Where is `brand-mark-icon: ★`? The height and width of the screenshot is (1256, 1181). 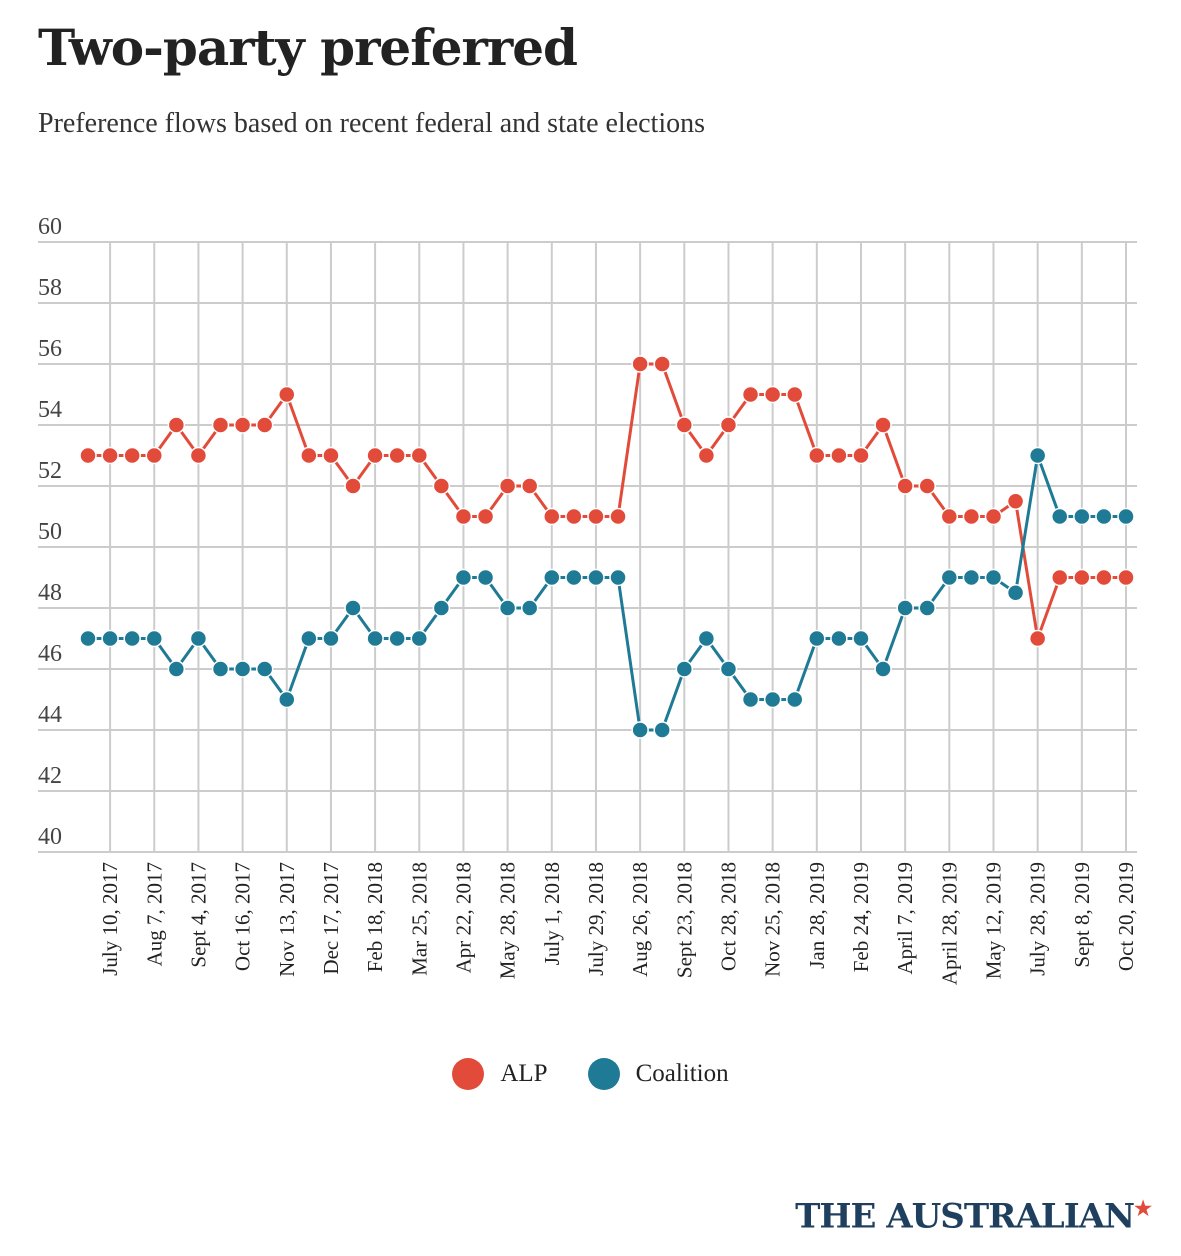
brand-mark-icon: ★ is located at coordinates (1143, 1208).